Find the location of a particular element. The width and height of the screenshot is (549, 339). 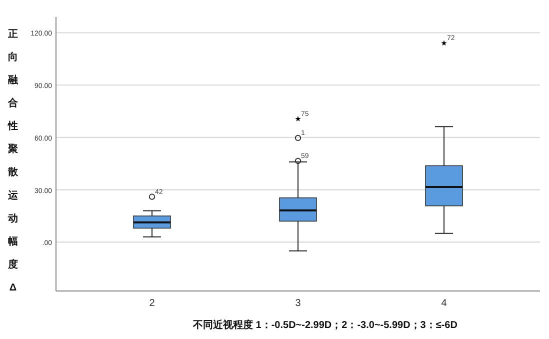

x-tick-label: 2 is located at coordinates (152, 303).